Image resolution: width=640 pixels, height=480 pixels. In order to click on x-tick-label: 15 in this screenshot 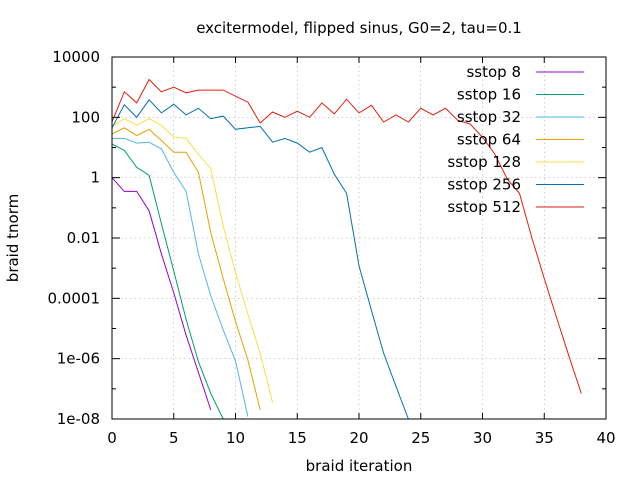, I will do `click(297, 438)`.